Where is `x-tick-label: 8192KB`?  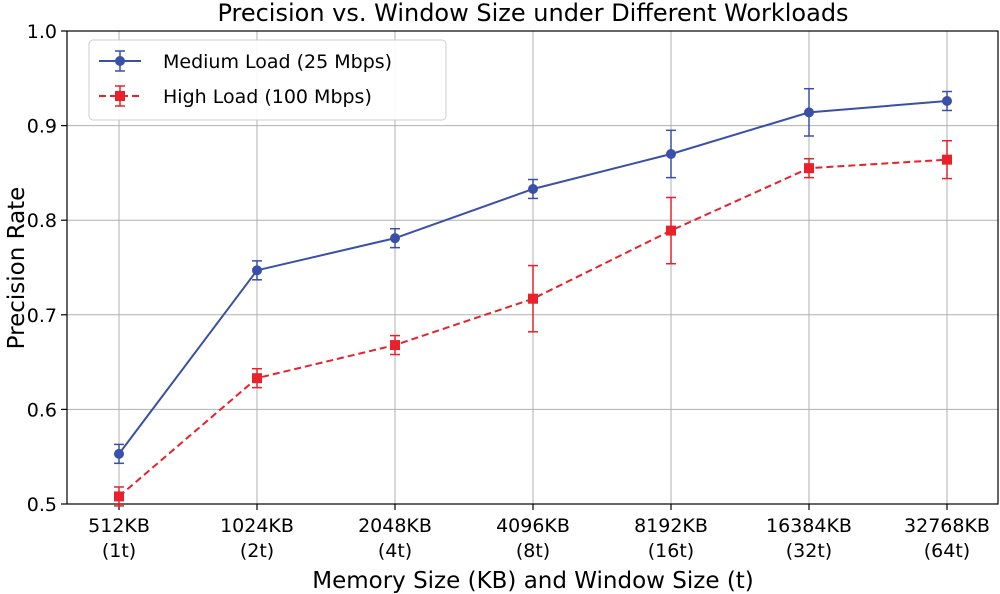 x-tick-label: 8192KB is located at coordinates (671, 526).